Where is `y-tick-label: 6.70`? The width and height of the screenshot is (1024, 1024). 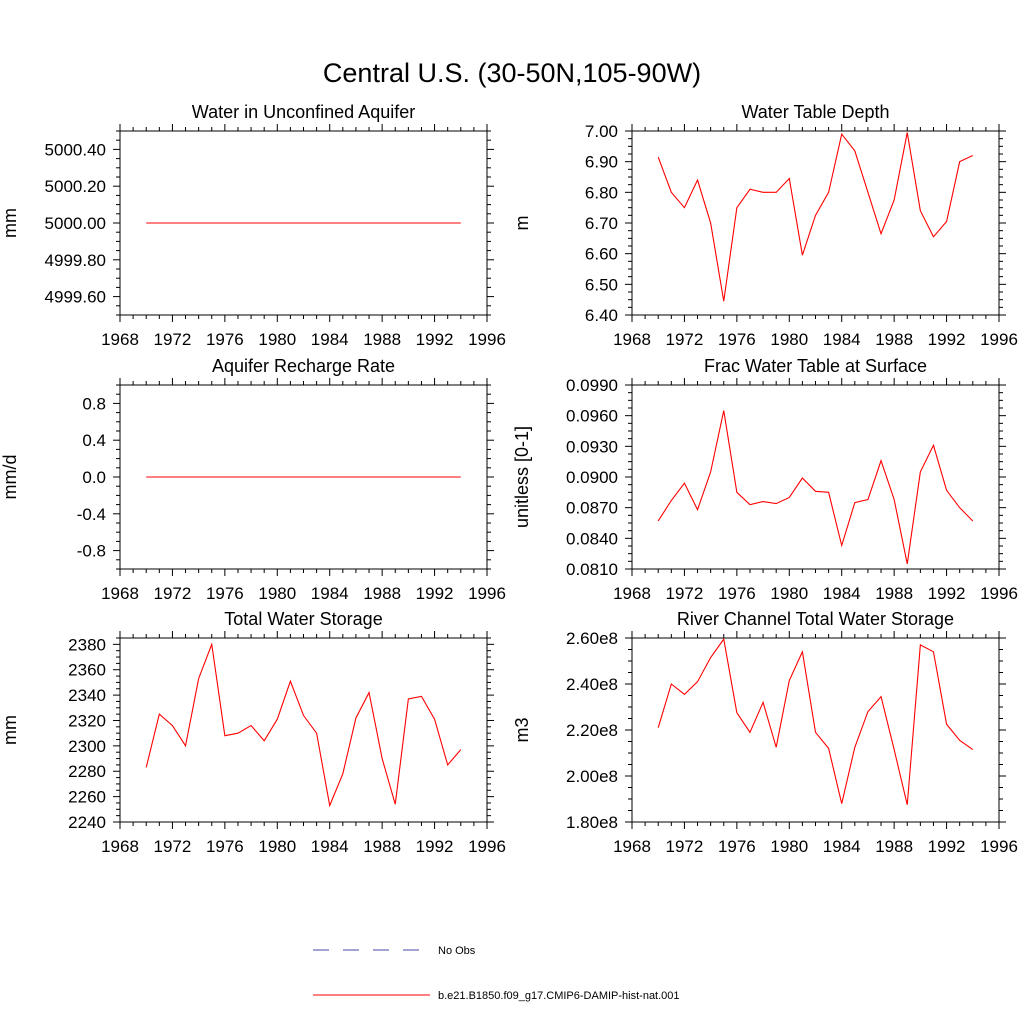
y-tick-label: 6.70 is located at coordinates (601, 223).